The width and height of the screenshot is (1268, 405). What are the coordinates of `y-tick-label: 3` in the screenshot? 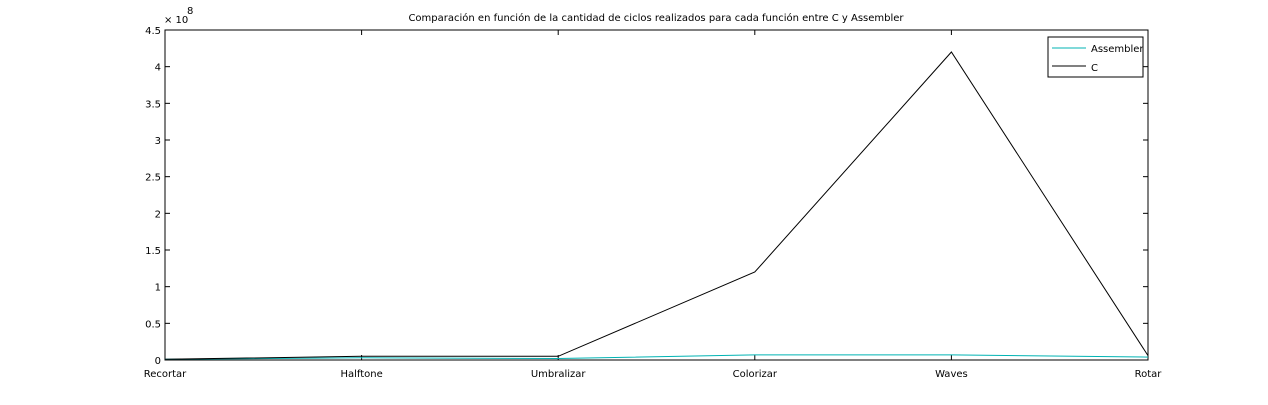 It's located at (158, 141).